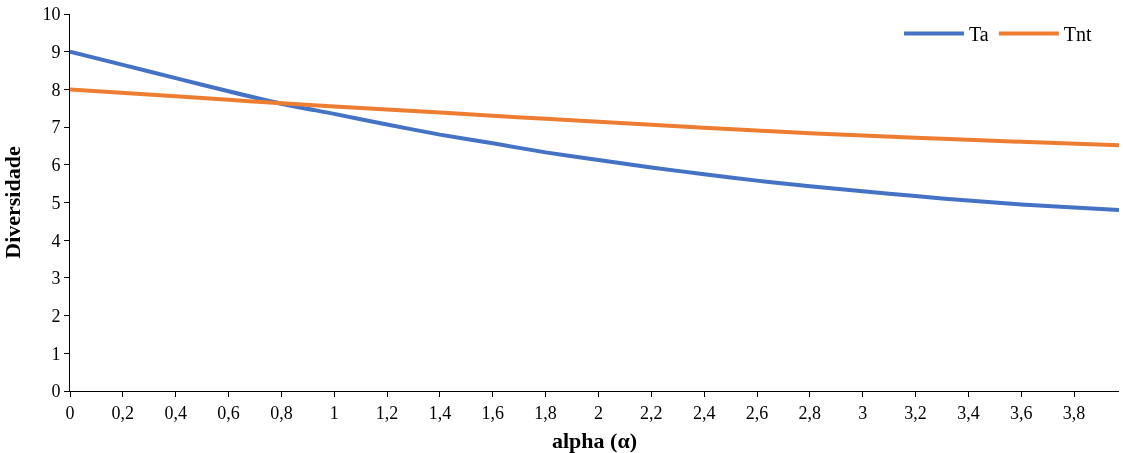 The width and height of the screenshot is (1123, 453). Describe the element at coordinates (968, 412) in the screenshot. I see `x-tick-label: 3,4` at that location.